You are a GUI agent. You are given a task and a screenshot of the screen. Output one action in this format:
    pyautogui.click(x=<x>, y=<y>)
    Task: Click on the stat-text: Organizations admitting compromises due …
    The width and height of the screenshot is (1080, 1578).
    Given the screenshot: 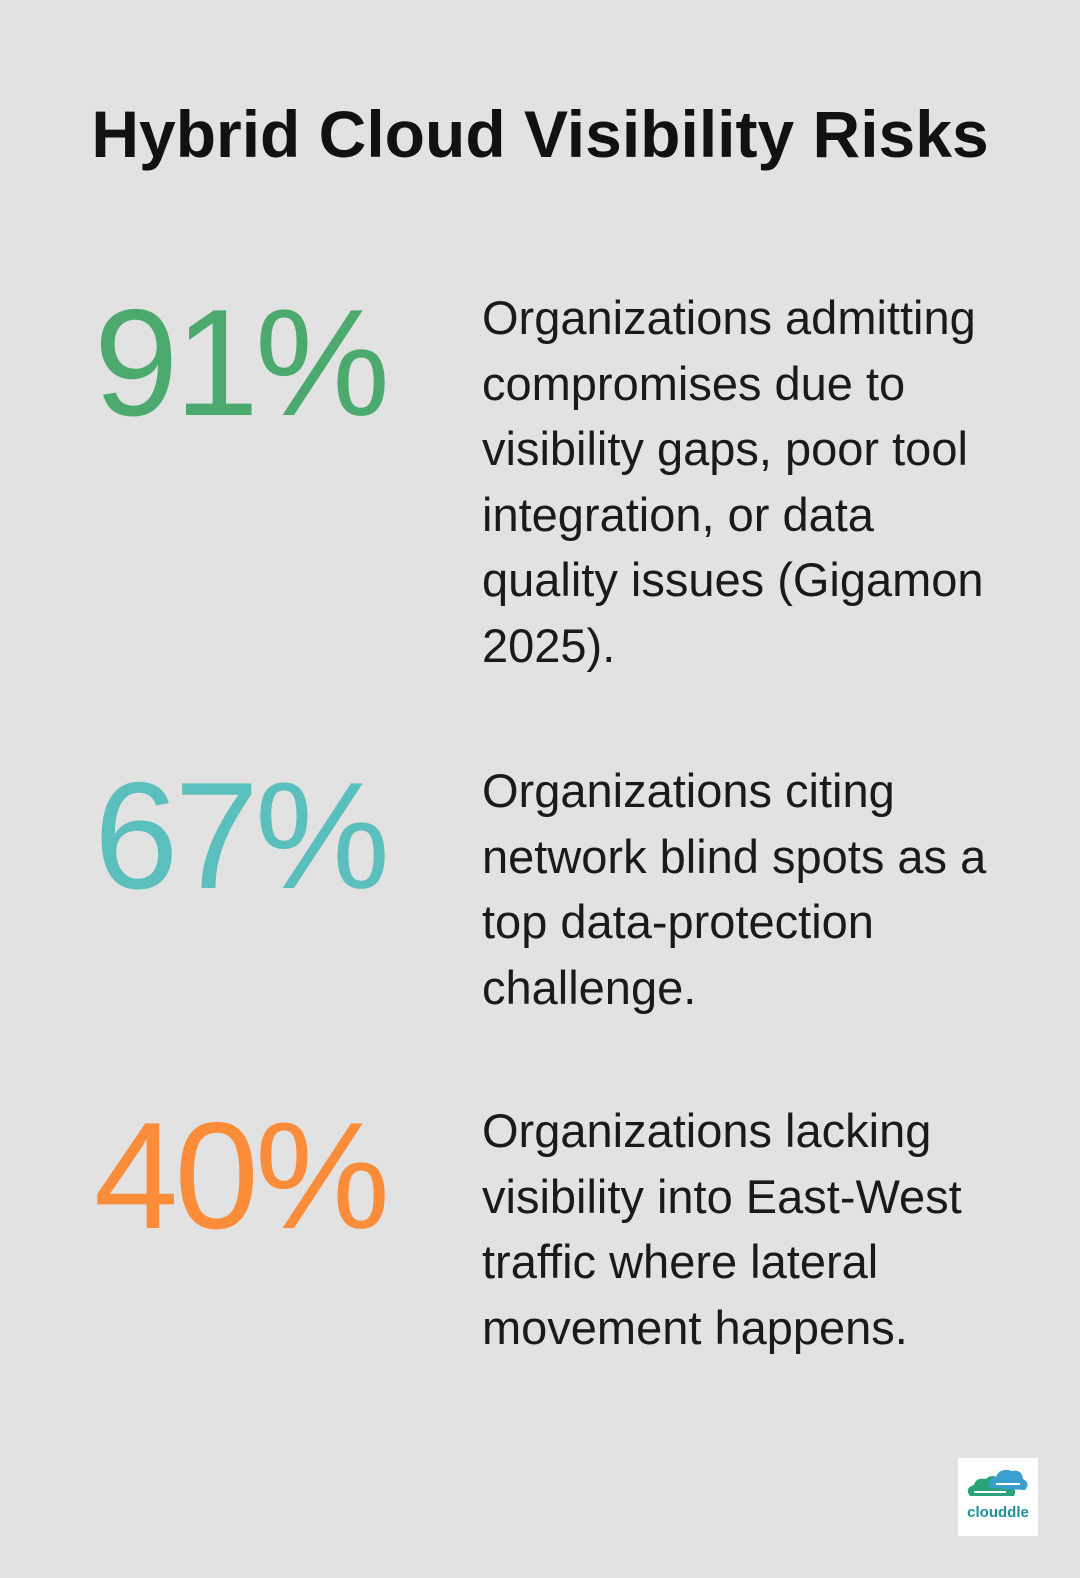 What is the action you would take?
    pyautogui.click(x=733, y=481)
    